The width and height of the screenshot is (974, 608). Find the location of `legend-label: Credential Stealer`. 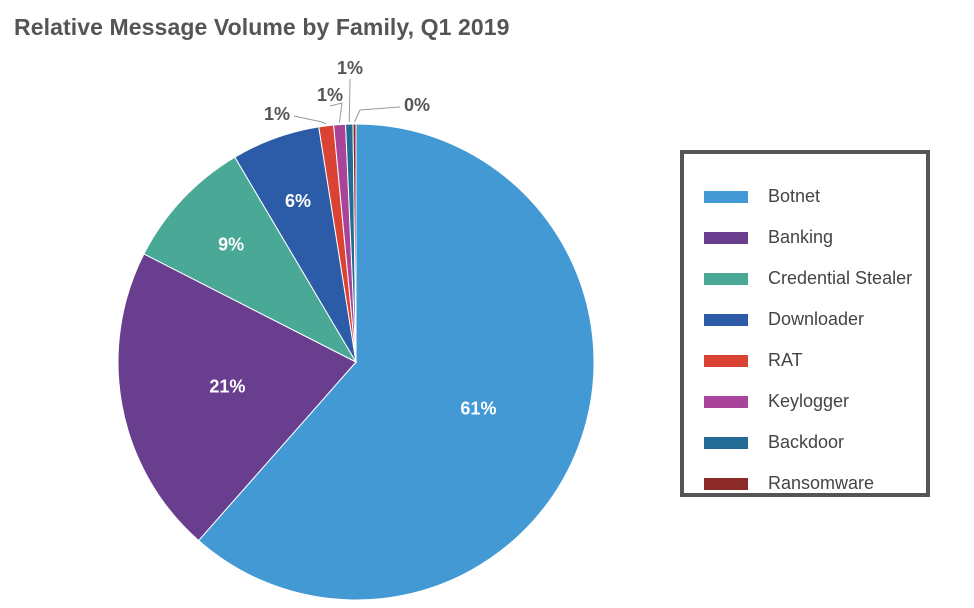

legend-label: Credential Stealer is located at coordinates (840, 278).